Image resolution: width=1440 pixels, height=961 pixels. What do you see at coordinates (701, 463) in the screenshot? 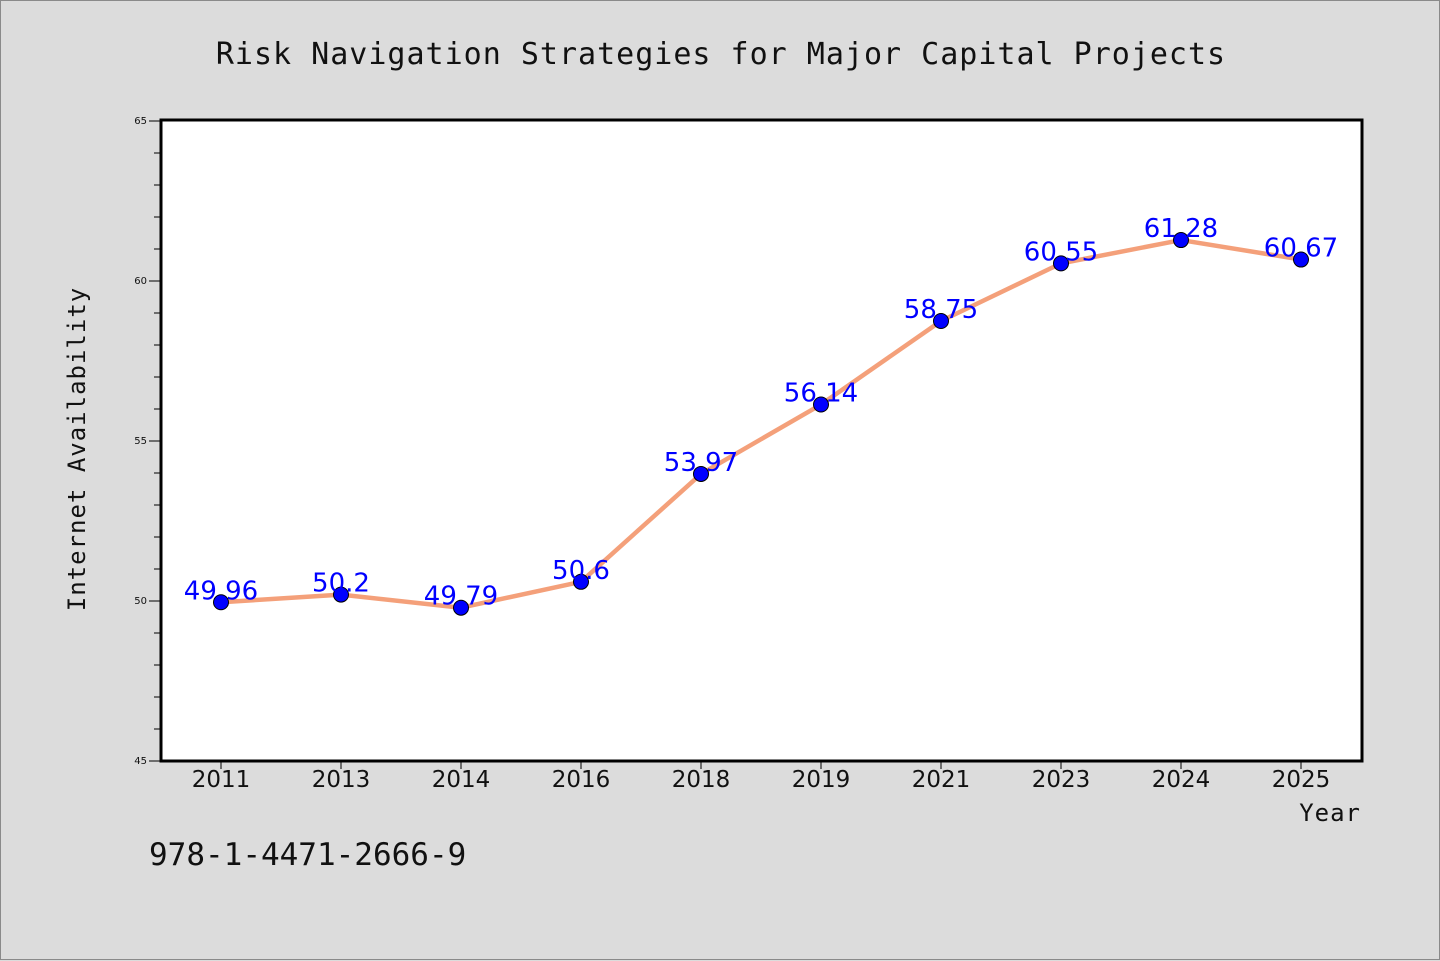
I see `data-label: 53.97` at bounding box center [701, 463].